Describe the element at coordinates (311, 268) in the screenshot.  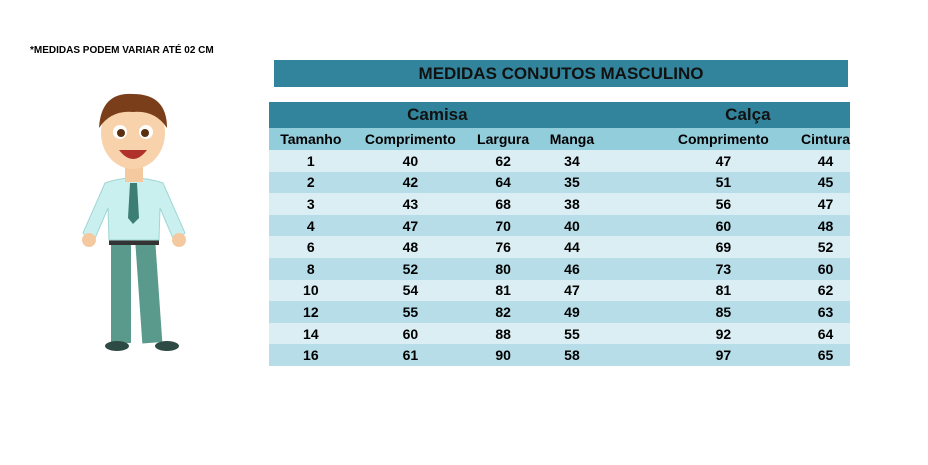
I see `table-cell: 8` at that location.